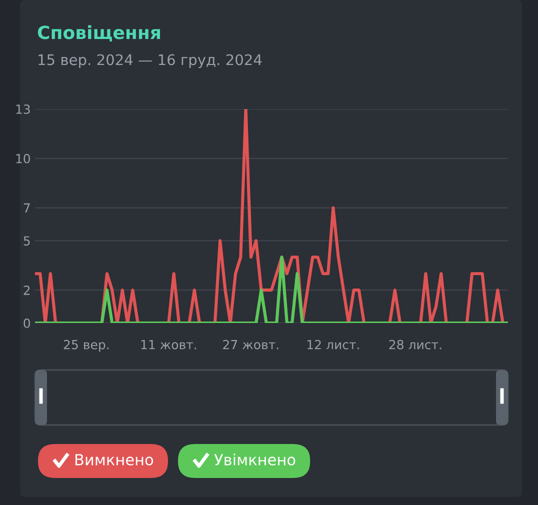 The height and width of the screenshot is (505, 538). I want to click on line-series, so click(271, 289).